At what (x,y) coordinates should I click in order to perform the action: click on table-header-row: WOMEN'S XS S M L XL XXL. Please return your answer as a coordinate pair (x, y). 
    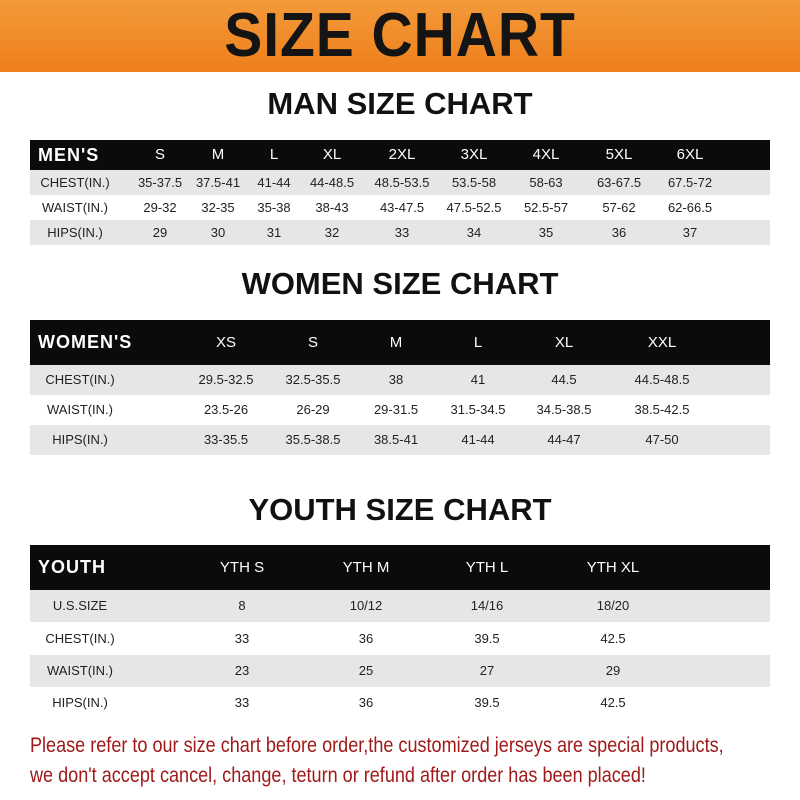
    Looking at the image, I should click on (400, 342).